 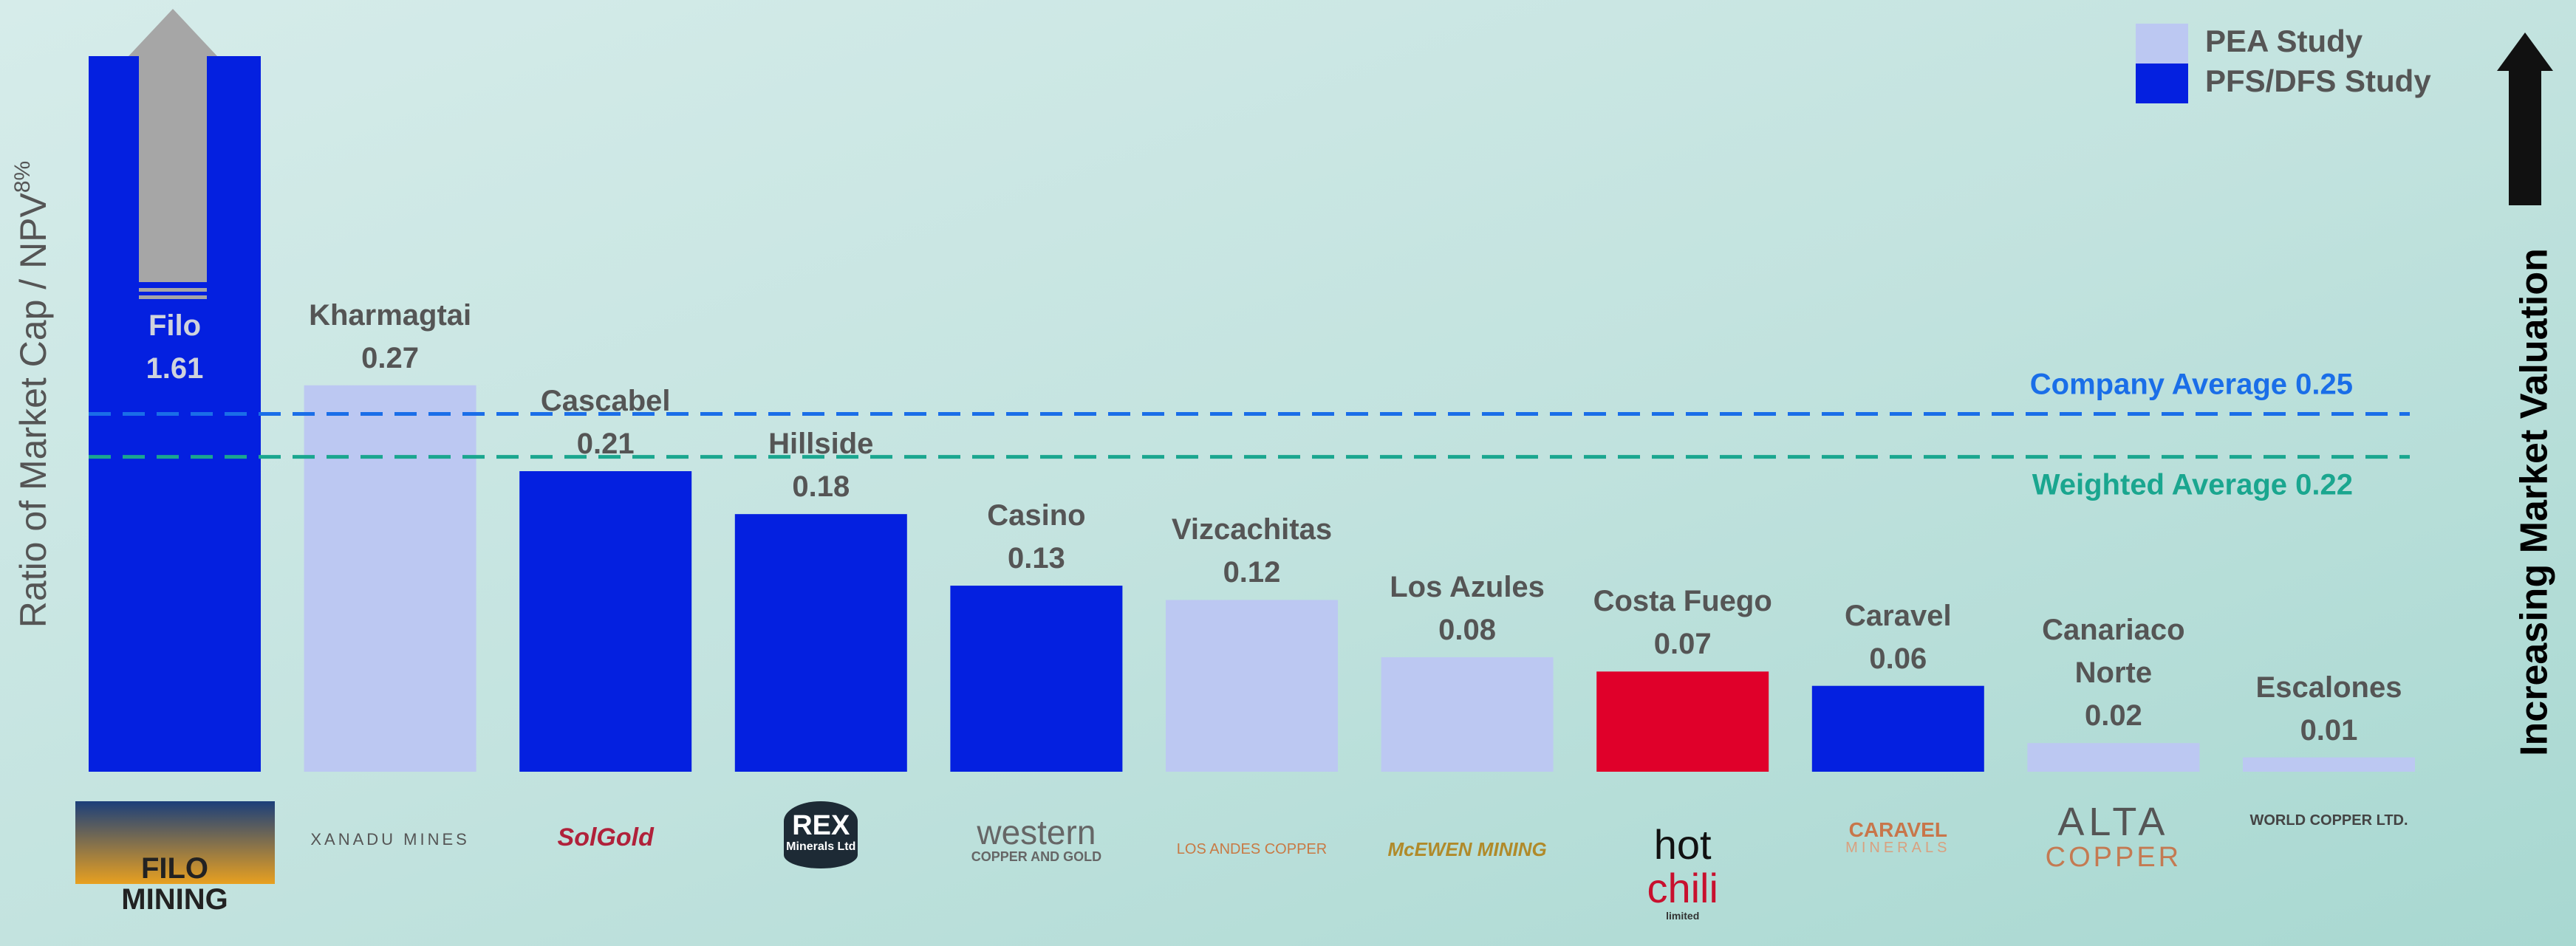 I want to click on reference-label: Company Average 0.25, so click(x=2191, y=384).